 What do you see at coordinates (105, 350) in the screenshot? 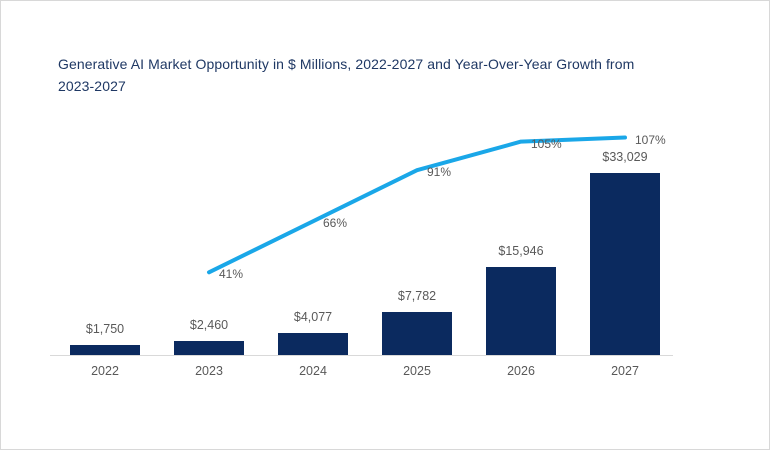
I see `bar-2022` at bounding box center [105, 350].